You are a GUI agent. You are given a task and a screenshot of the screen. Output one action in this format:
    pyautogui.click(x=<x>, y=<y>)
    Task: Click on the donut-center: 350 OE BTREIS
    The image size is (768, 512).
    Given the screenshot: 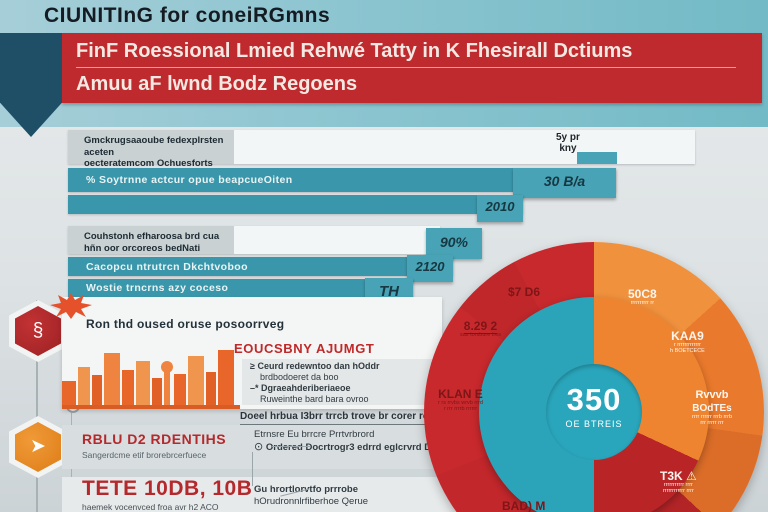 What is the action you would take?
    pyautogui.click(x=594, y=412)
    